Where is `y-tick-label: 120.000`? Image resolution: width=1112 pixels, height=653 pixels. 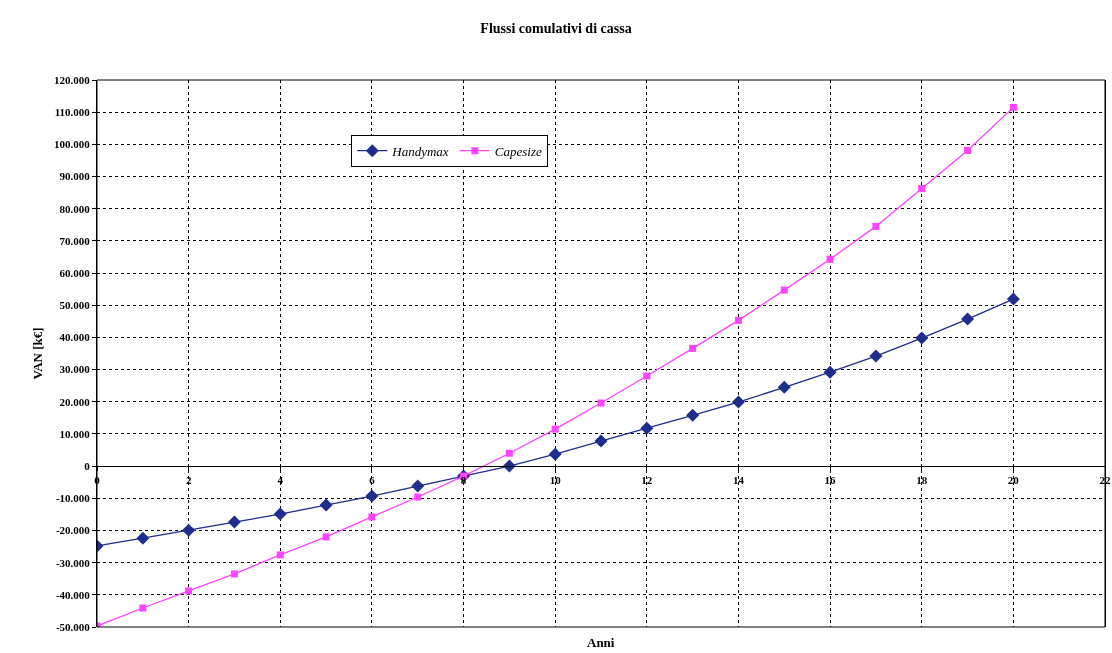
y-tick-label: 120.000 is located at coordinates (72, 79).